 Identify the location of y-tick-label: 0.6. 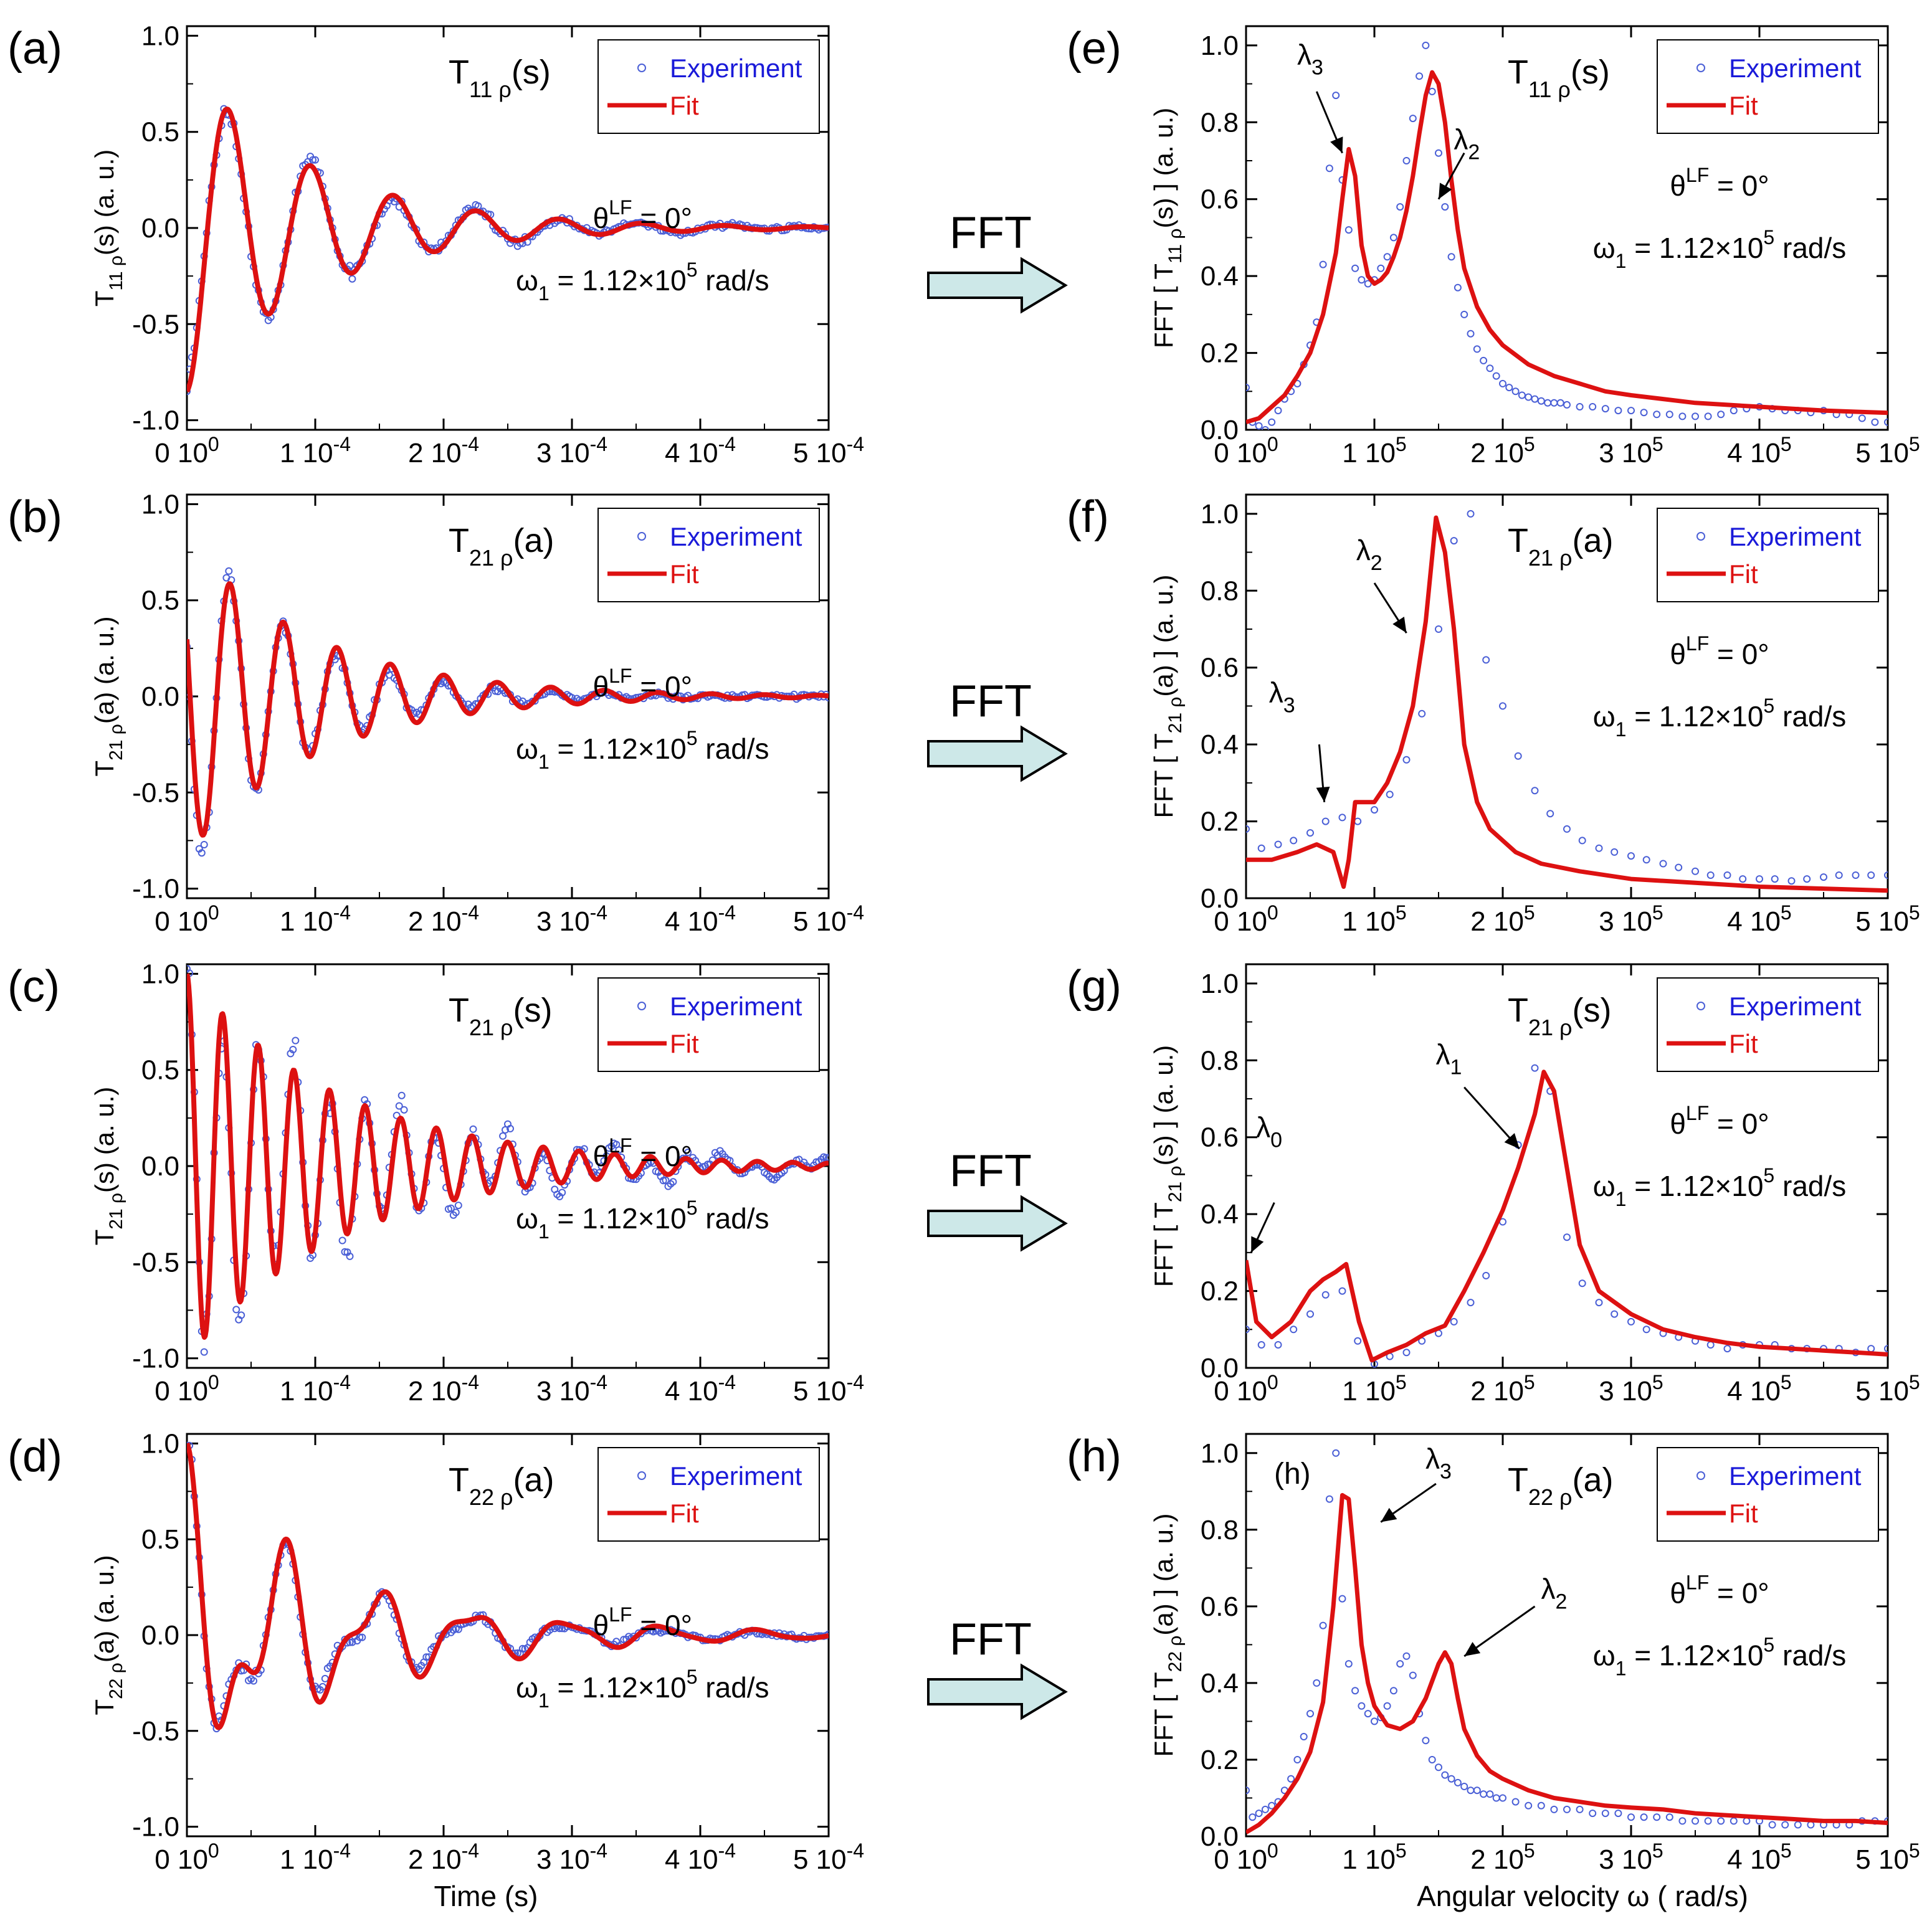
(1220, 1607).